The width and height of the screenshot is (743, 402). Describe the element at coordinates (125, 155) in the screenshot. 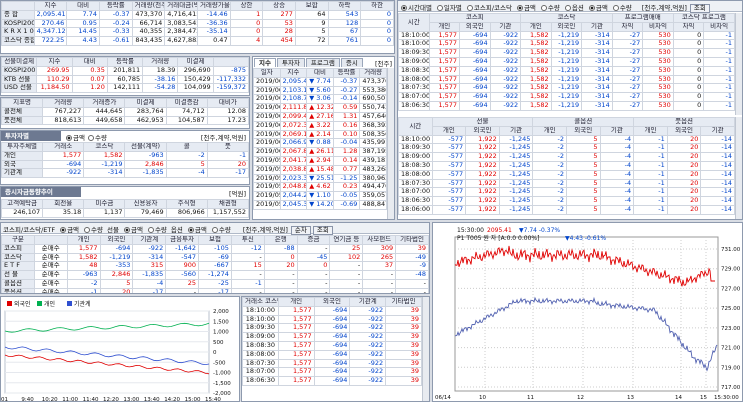

I see `table-row: 개인 1,577 1,582 -963 -2 -1` at that location.